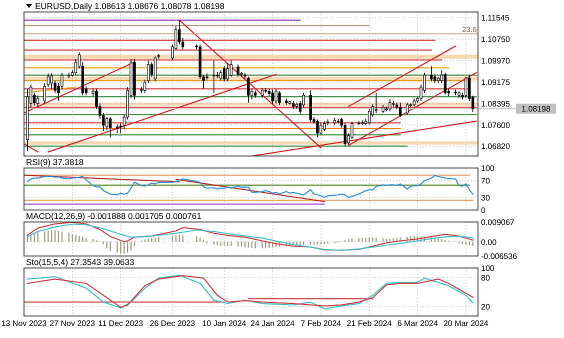 The height and width of the screenshot is (338, 564). What do you see at coordinates (466, 323) in the screenshot?
I see `x-tick-label: 20 Mar 2024` at bounding box center [466, 323].